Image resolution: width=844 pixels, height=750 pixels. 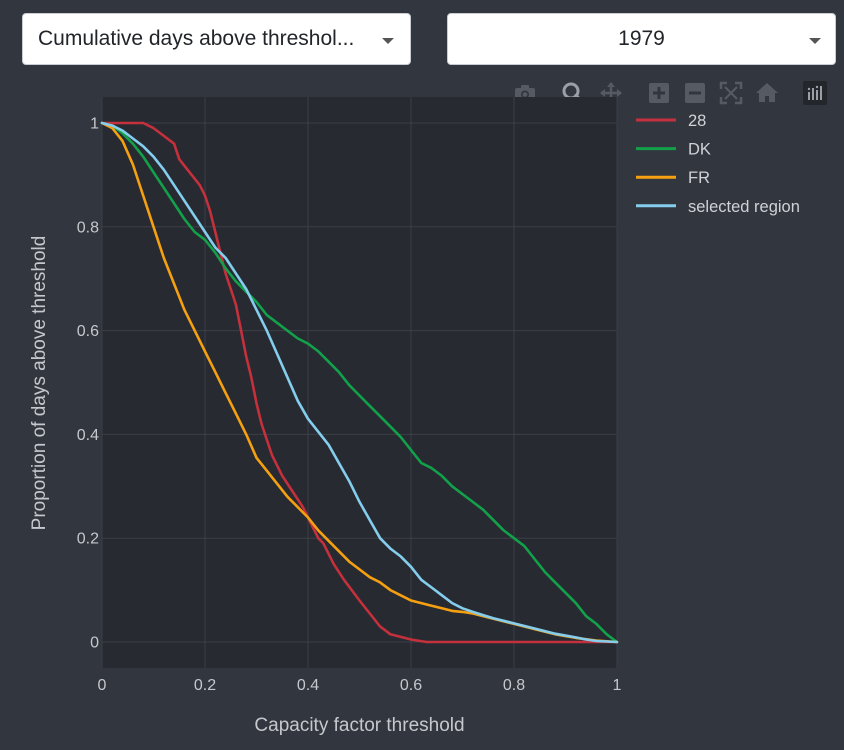 I want to click on x-tick-label: 1, so click(x=617, y=685).